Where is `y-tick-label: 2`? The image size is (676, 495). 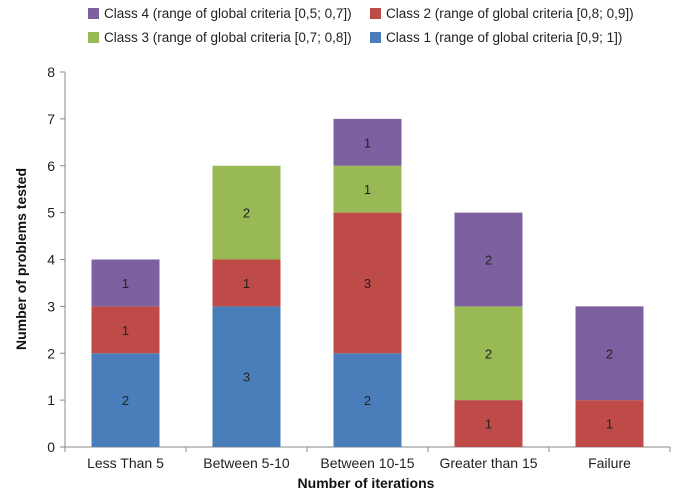
y-tick-label: 2 is located at coordinates (51, 353).